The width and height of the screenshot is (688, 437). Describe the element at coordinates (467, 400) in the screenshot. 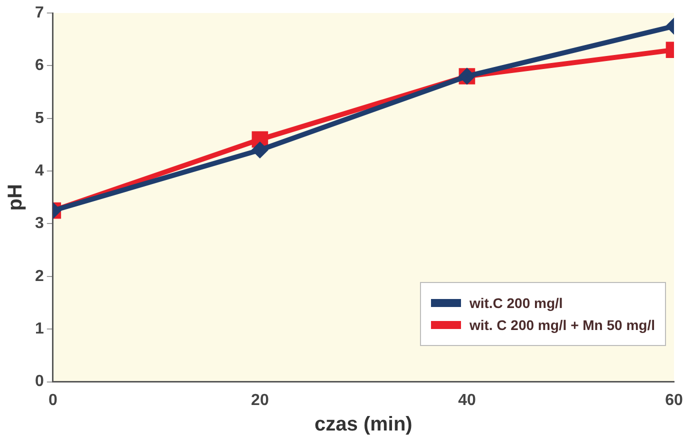

I see `x-tick-label: 40` at that location.